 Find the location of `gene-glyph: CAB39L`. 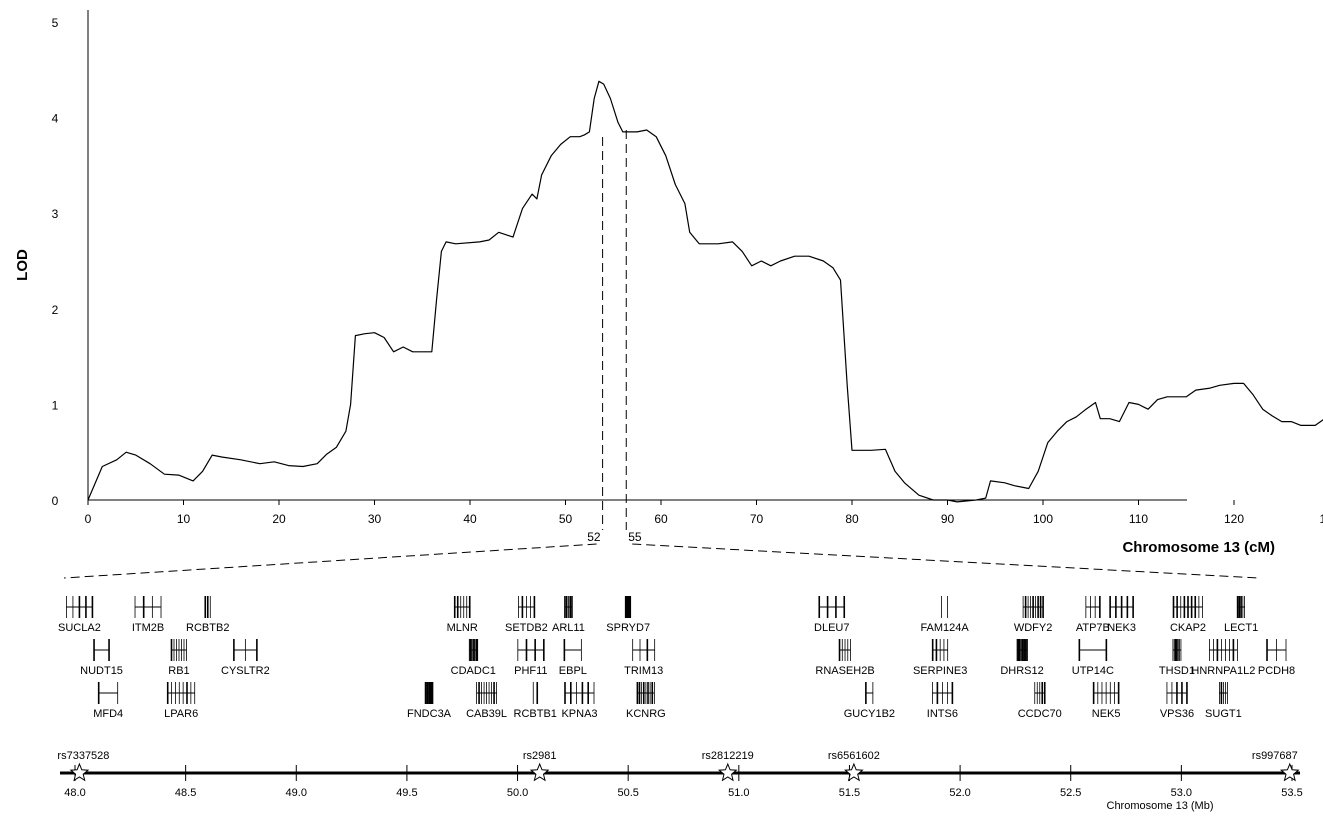

gene-glyph: CAB39L is located at coordinates (486, 701).